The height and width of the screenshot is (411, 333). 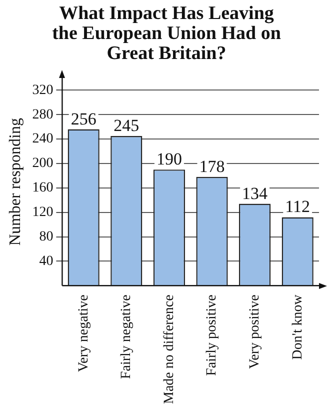 I want to click on data-label: 134, so click(x=255, y=193).